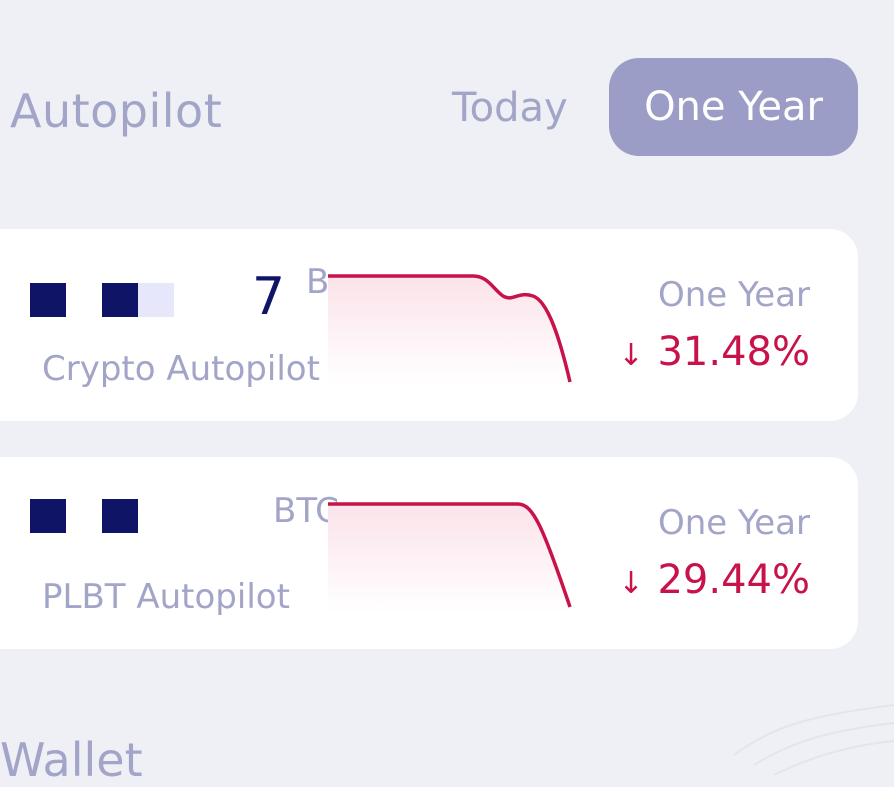 This screenshot has height=787, width=894. What do you see at coordinates (181, 369) in the screenshot?
I see `autopilot-name: Crypto Autopilot` at bounding box center [181, 369].